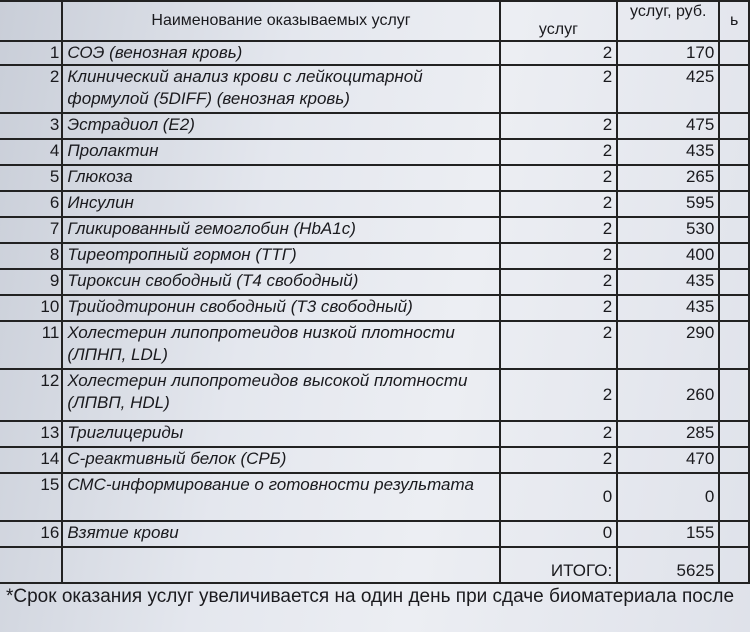  Describe the element at coordinates (281, 308) in the screenshot. I see `service-name: Трийодтиронин свободный (Т3 свободный)` at that location.